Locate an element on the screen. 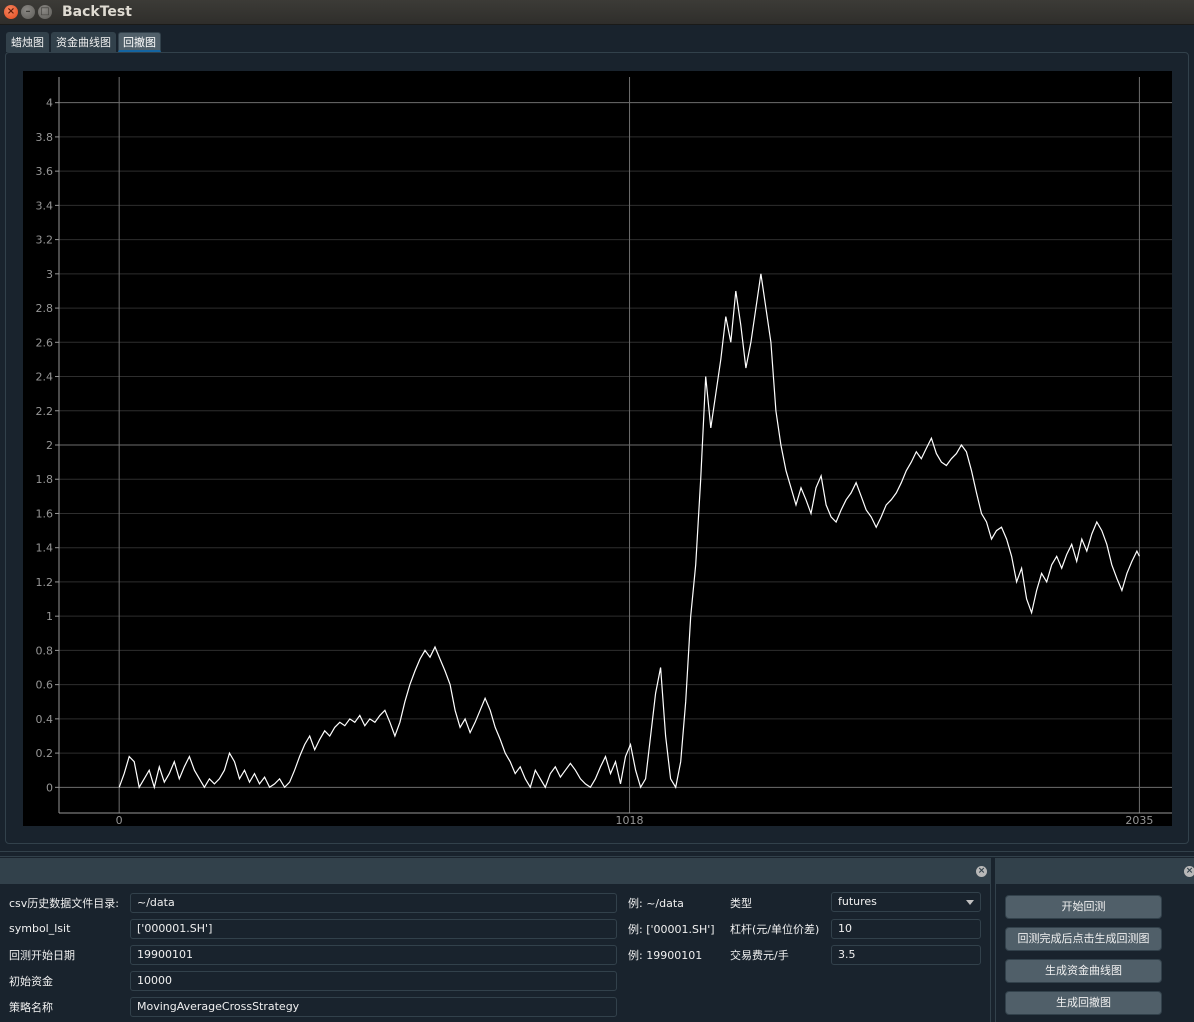  type-select: futures is located at coordinates (906, 902).